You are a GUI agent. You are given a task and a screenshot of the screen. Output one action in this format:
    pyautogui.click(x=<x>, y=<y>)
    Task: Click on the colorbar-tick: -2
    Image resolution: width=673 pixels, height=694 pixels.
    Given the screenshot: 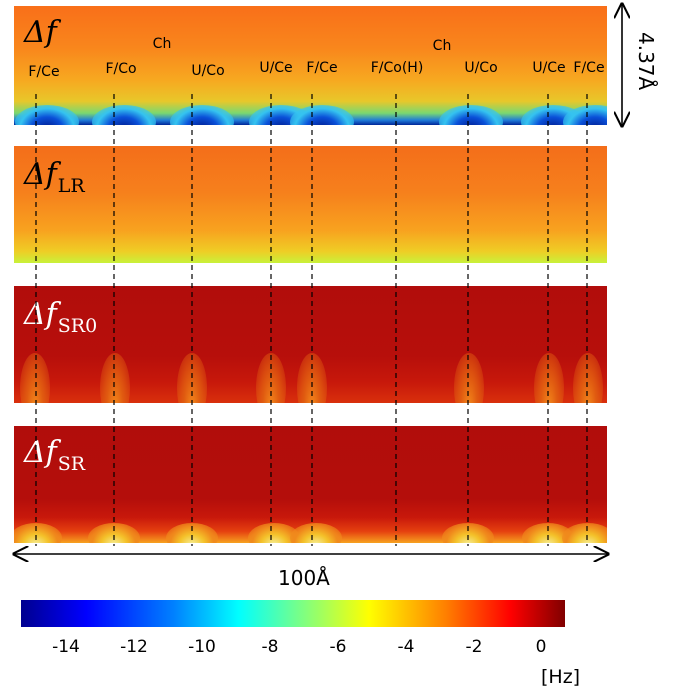 What is the action you would take?
    pyautogui.click(x=474, y=647)
    